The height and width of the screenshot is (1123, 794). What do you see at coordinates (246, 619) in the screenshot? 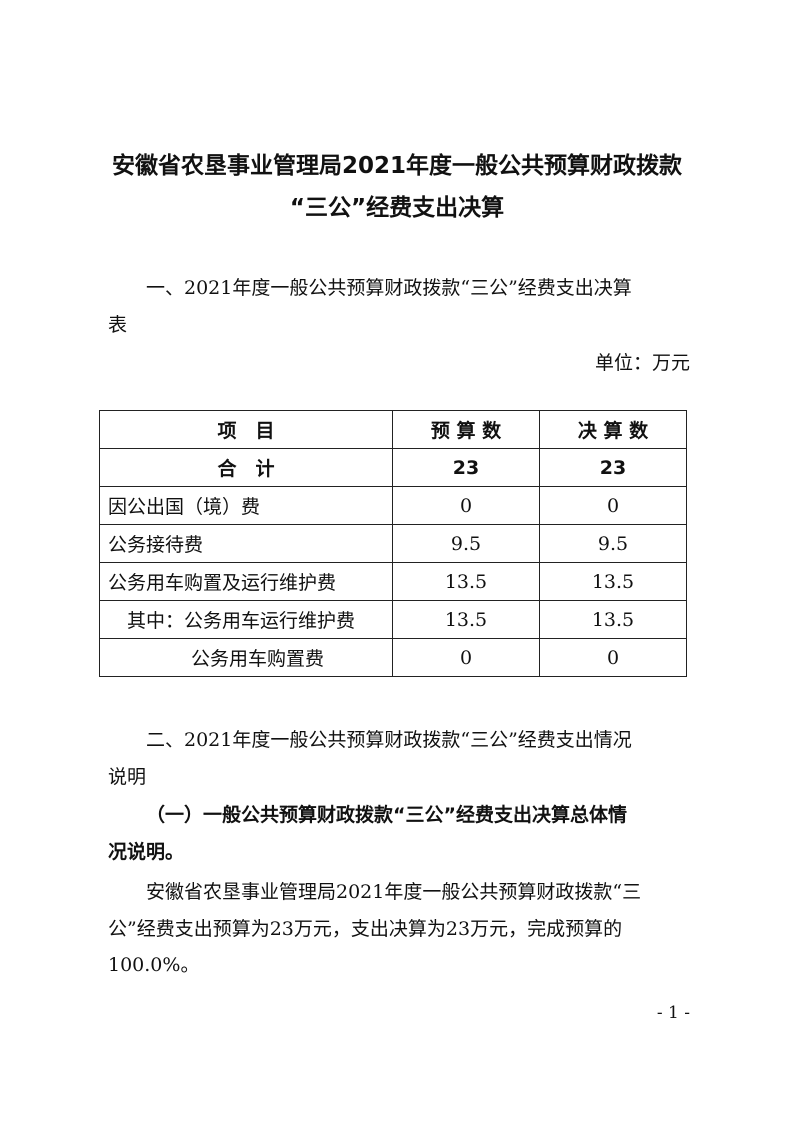
I see `cell-item: 其中：公务用车运行维护费` at bounding box center [246, 619].